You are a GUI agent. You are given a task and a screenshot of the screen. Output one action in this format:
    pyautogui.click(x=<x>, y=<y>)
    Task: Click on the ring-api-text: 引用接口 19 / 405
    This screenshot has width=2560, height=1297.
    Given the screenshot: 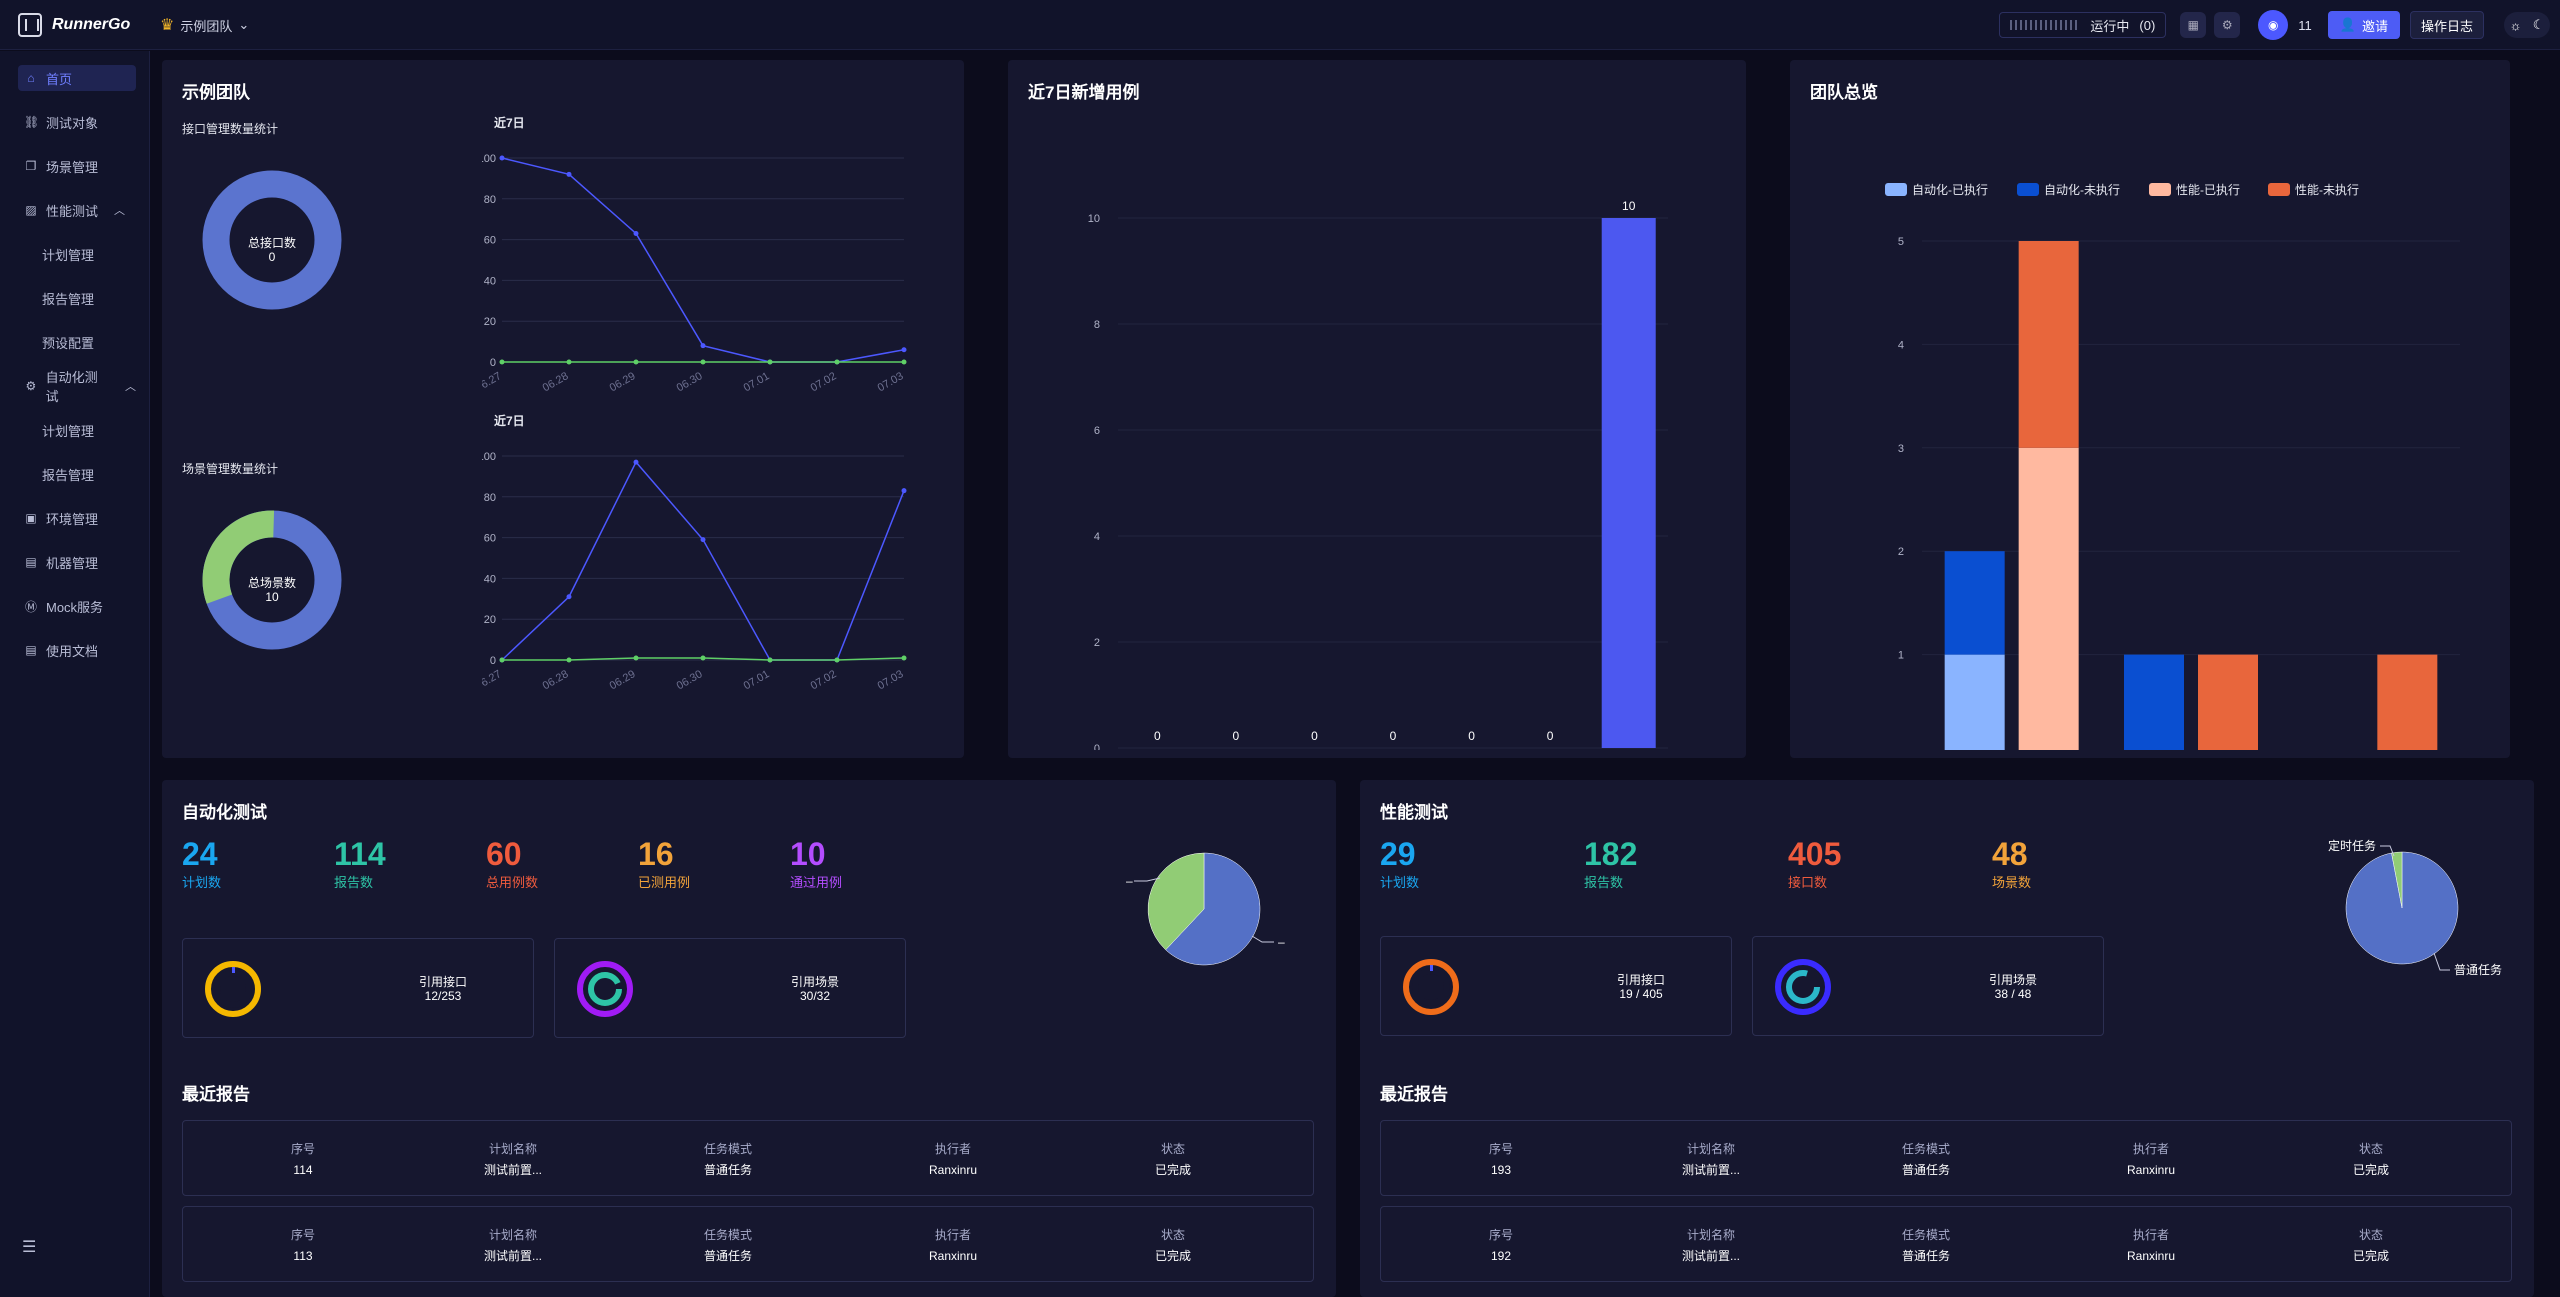 What is the action you would take?
    pyautogui.click(x=1640, y=987)
    